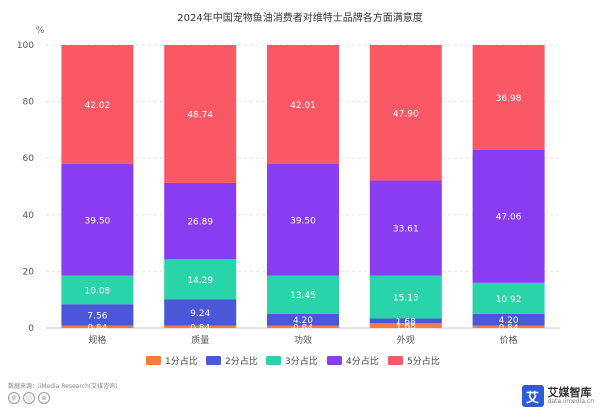 The width and height of the screenshot is (600, 413). I want to click on bar-value-label: 33.61, so click(406, 230).